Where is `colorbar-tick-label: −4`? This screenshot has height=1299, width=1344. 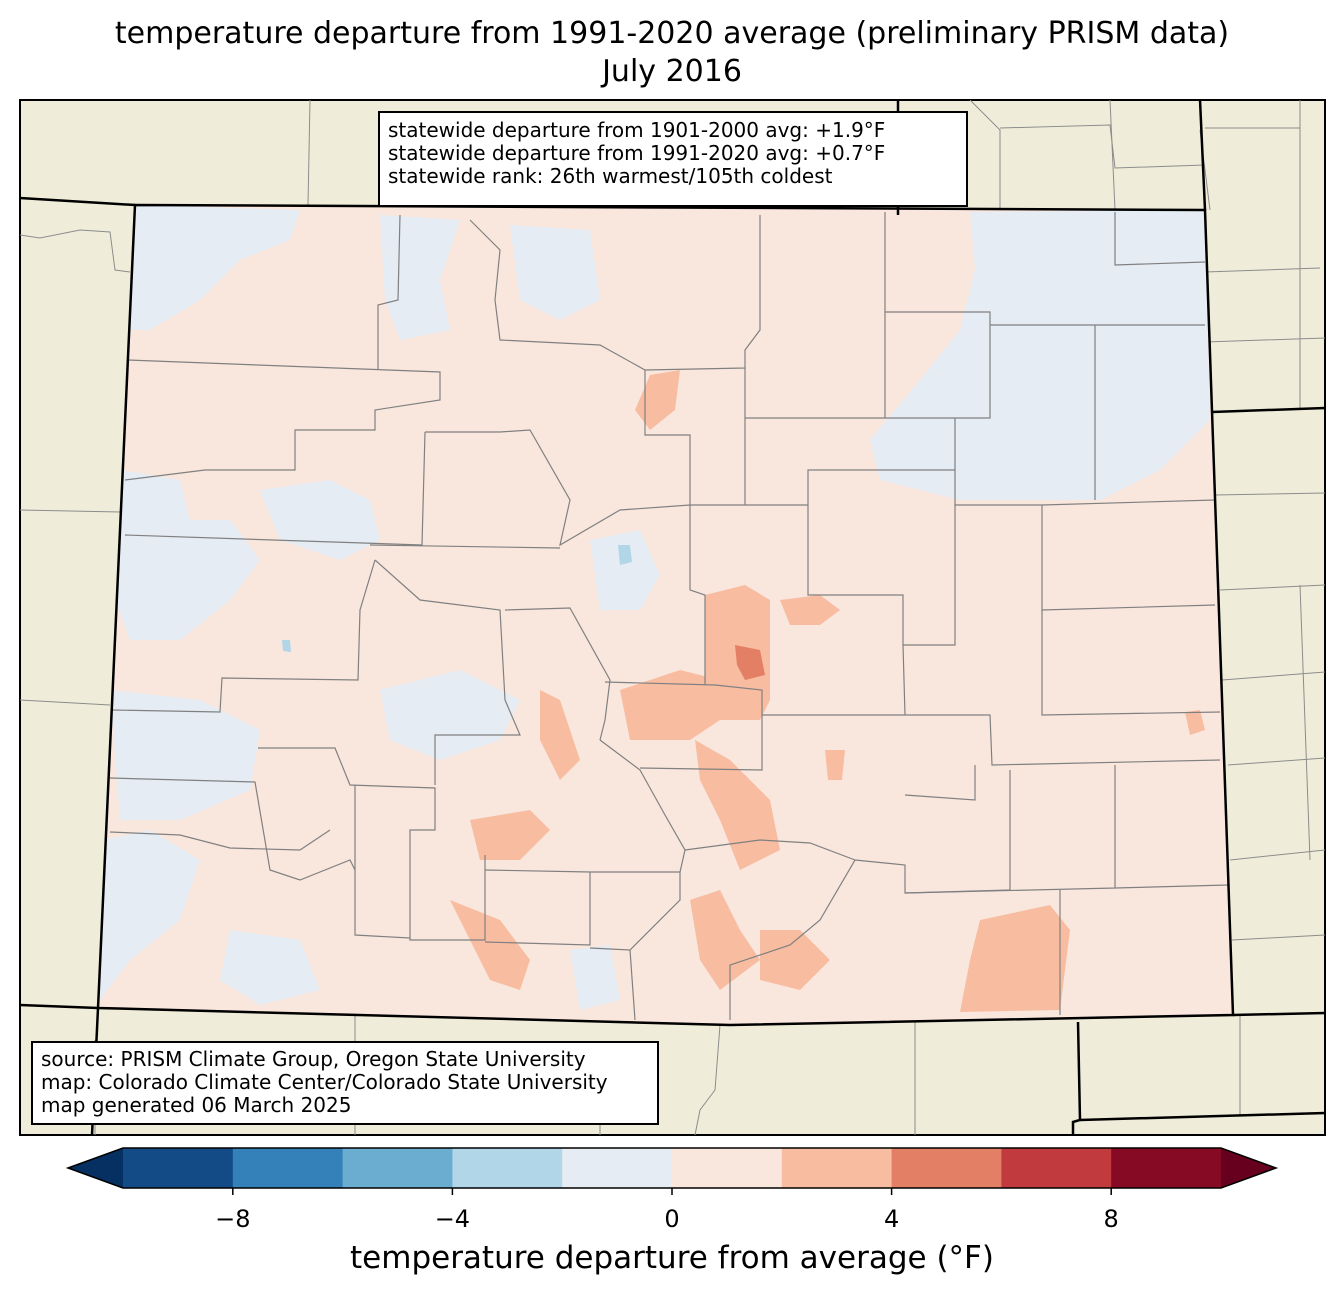
colorbar-tick-label: −4 is located at coordinates (452, 1219).